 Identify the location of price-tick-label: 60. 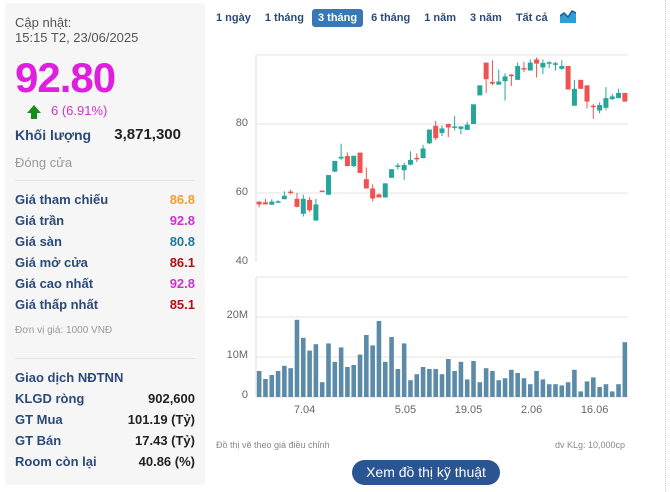
(241, 192).